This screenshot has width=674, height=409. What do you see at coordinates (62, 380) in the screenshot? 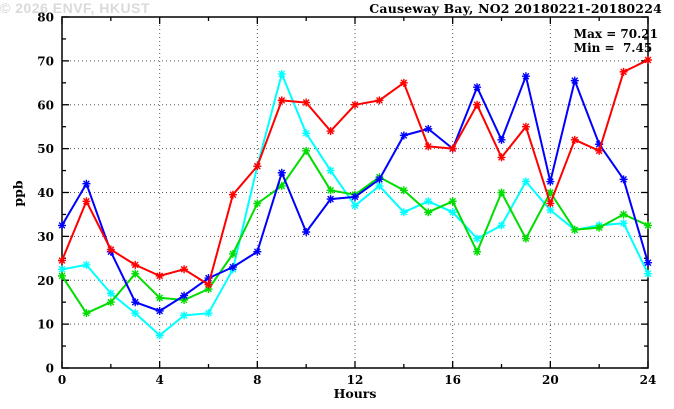
I see `x-tick-label: 0` at bounding box center [62, 380].